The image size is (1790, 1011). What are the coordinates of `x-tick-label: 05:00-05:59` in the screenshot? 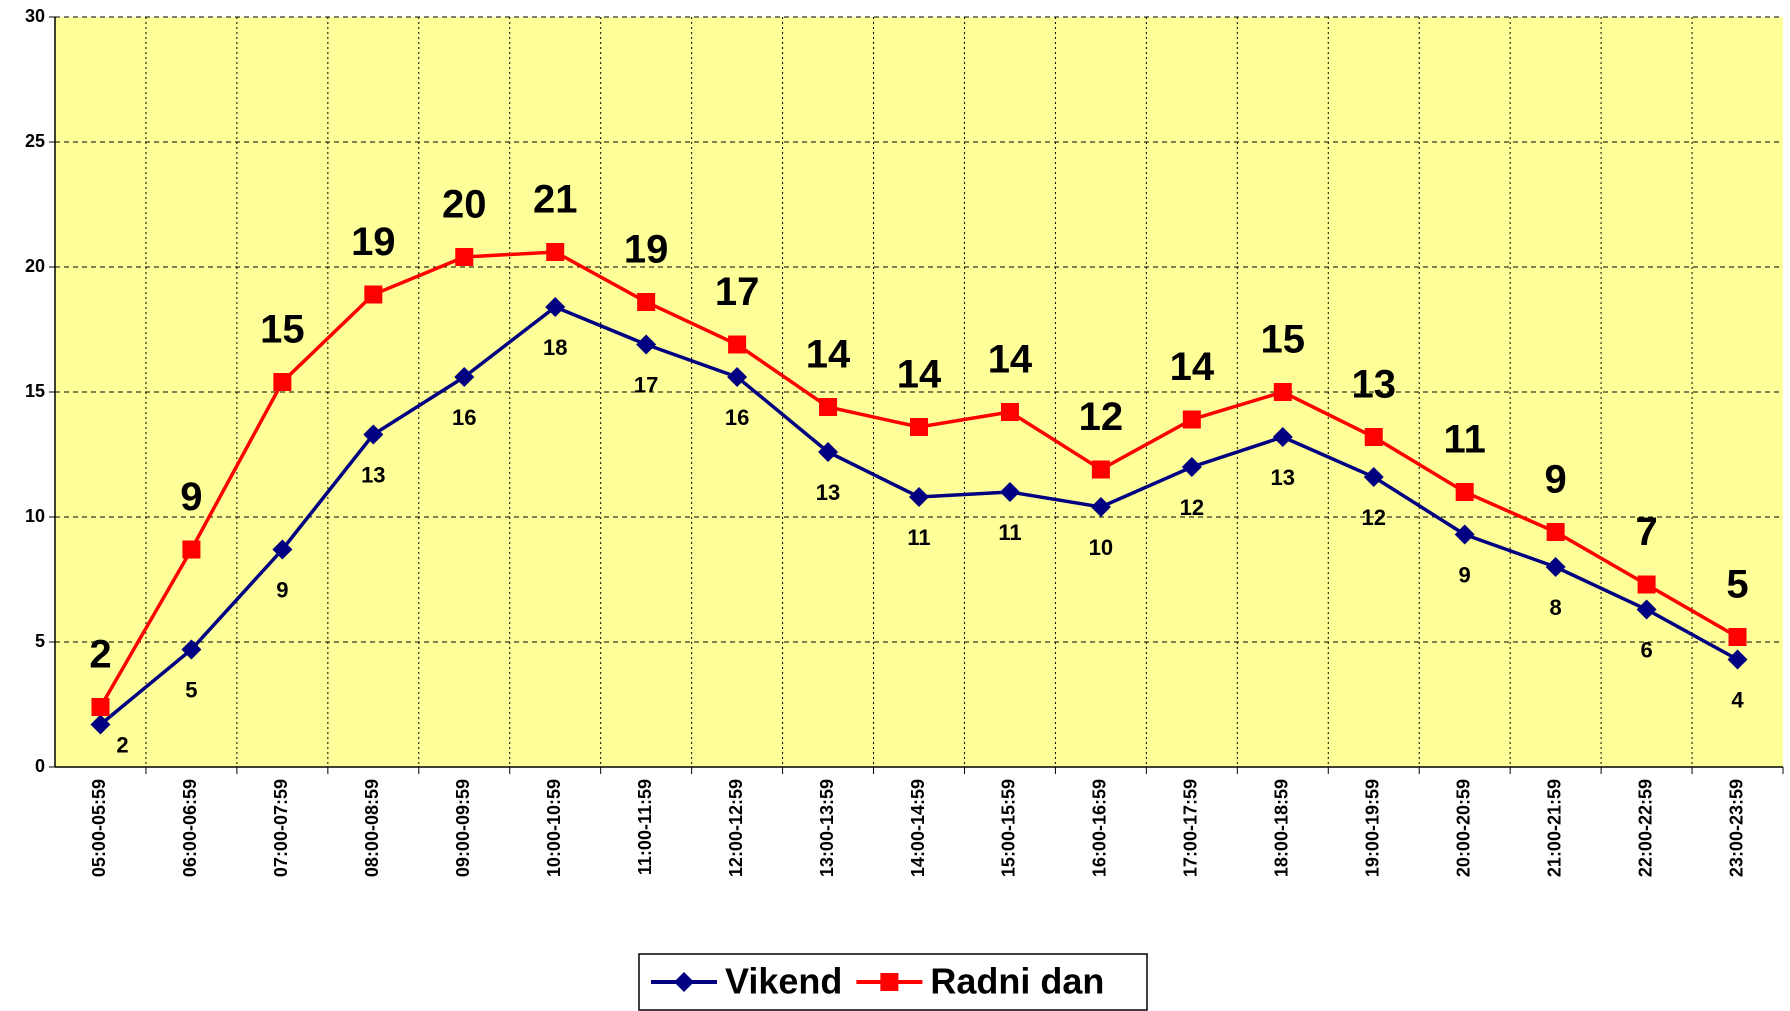 It's located at (99, 828).